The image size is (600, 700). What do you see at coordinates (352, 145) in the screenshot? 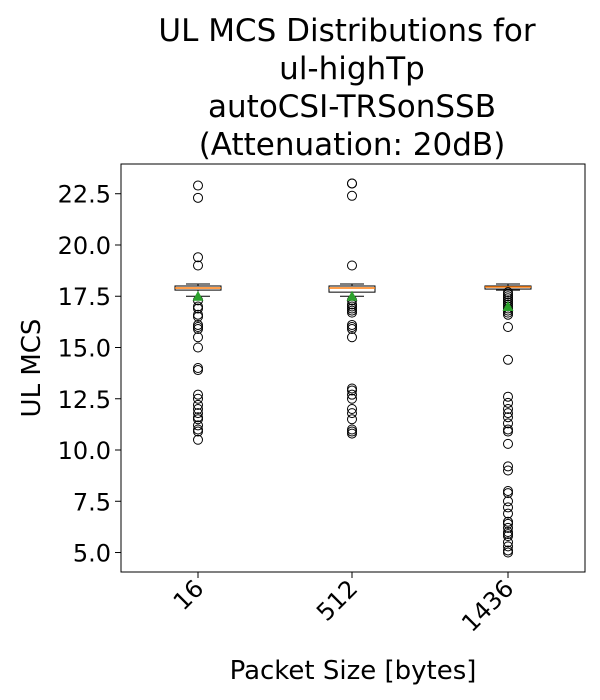
I see `title-line-4: (Attenuation: 20dB)` at bounding box center [352, 145].